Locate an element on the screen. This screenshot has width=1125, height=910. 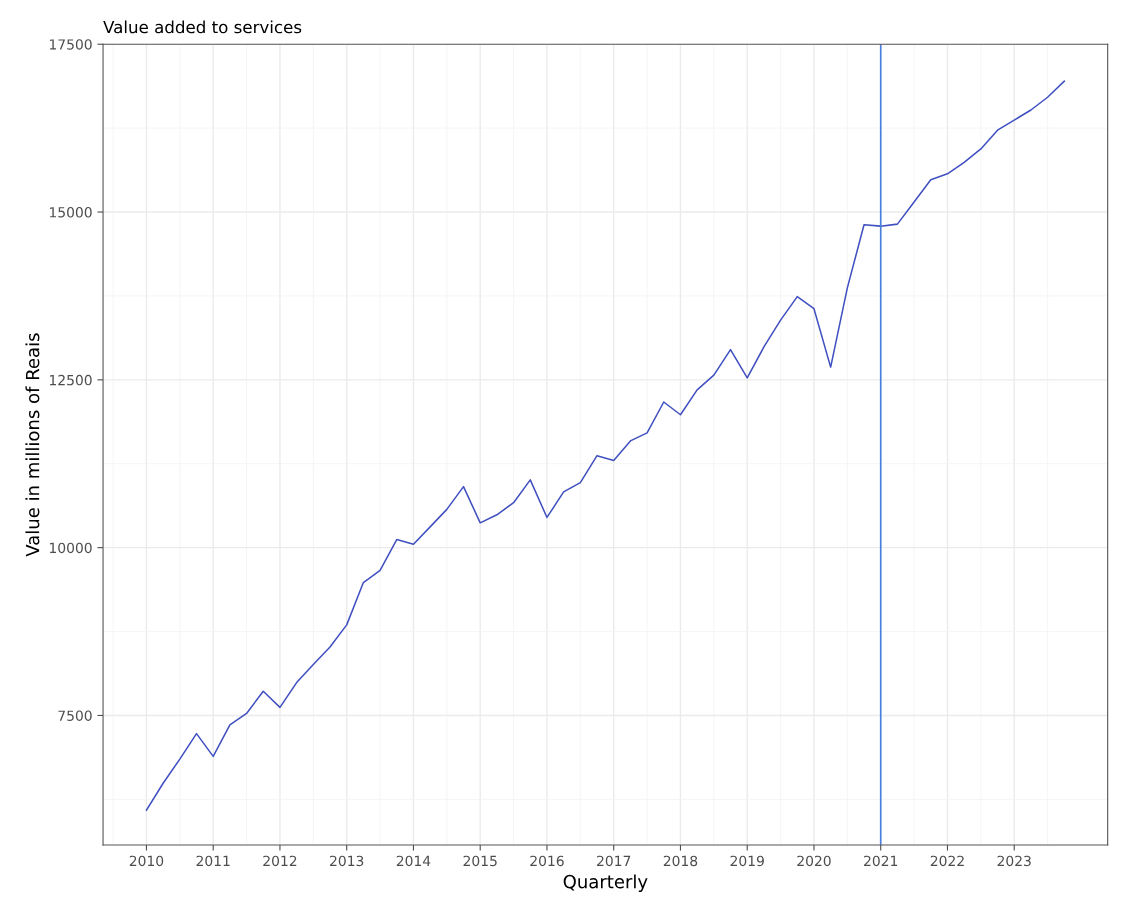
x-tick-label: 2015 is located at coordinates (480, 861).